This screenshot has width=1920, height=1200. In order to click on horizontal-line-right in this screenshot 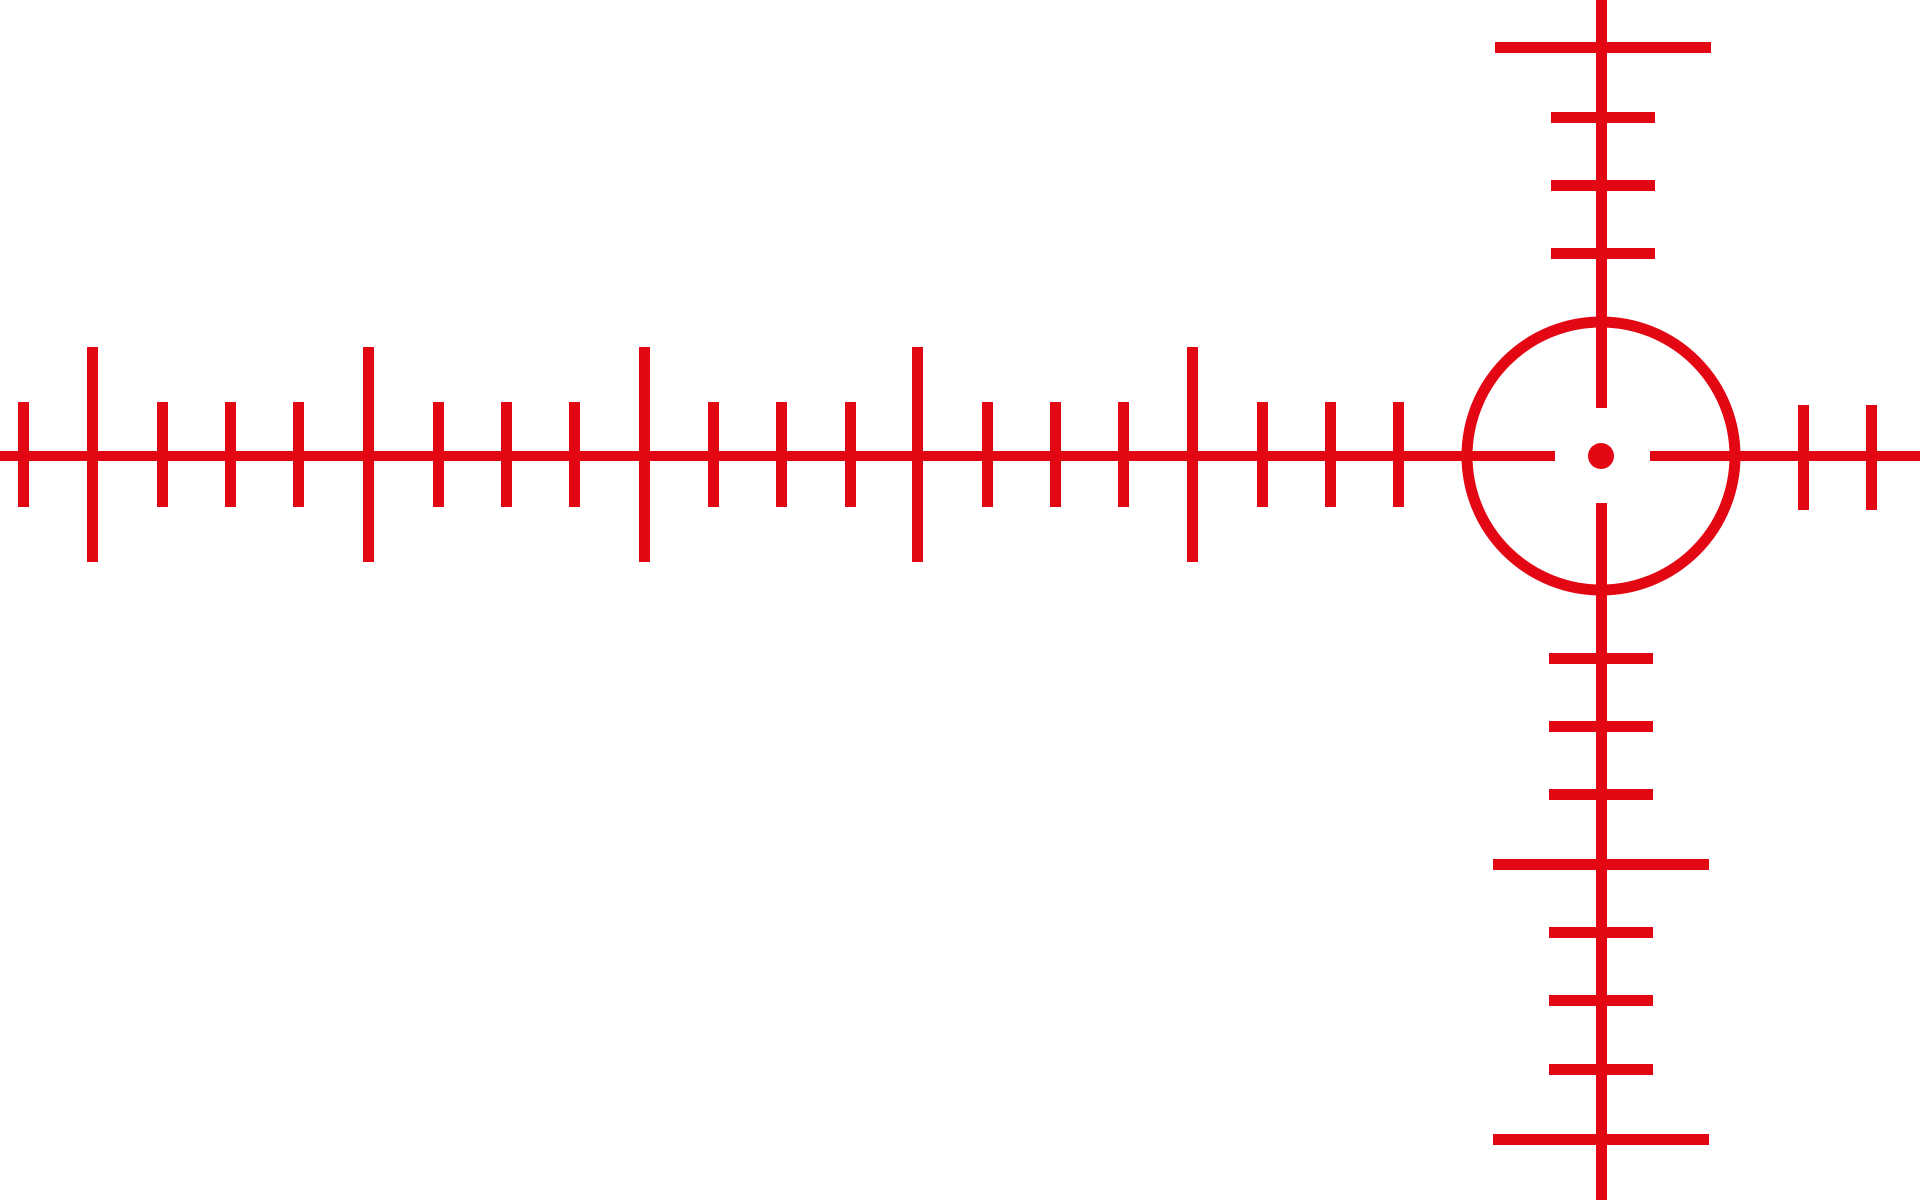, I will do `click(1785, 456)`.